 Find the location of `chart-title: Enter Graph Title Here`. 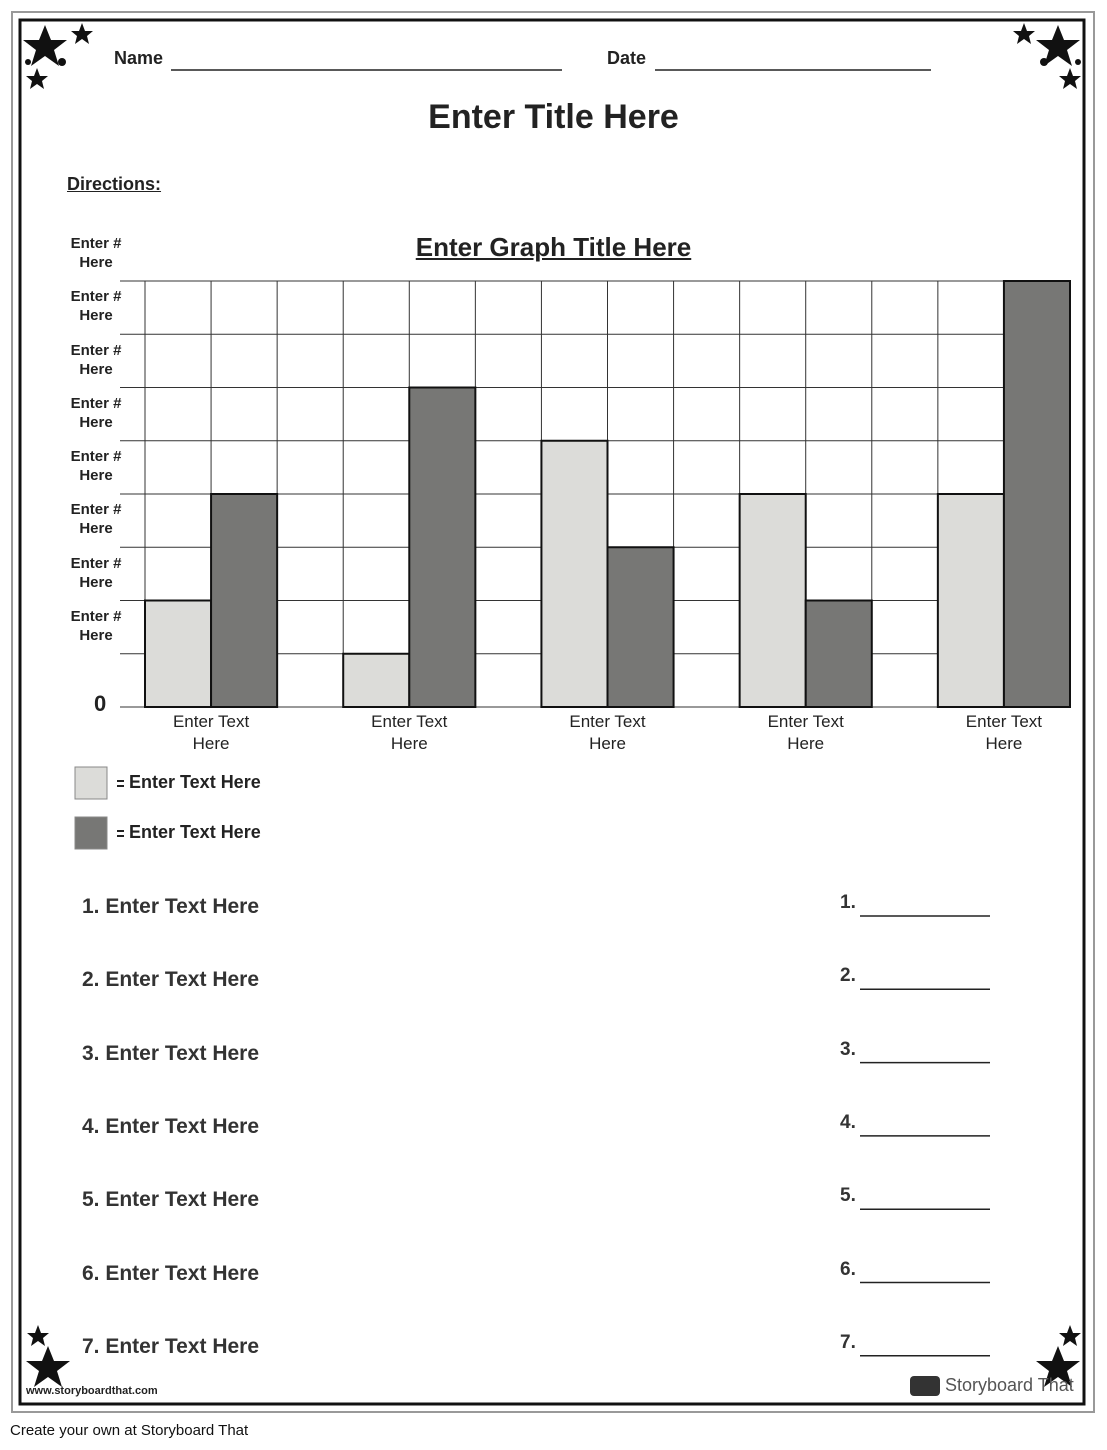

chart-title: Enter Graph Title Here is located at coordinates (553, 247).